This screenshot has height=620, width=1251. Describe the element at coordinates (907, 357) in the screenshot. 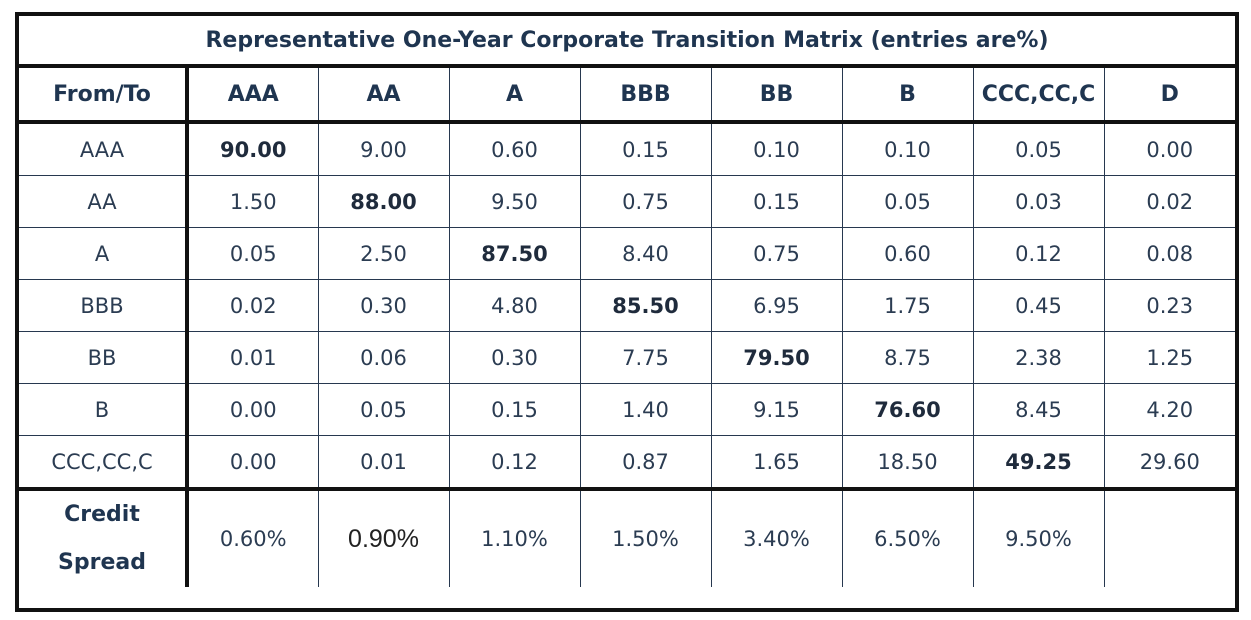

I see `matrix-cell: 8.75` at that location.